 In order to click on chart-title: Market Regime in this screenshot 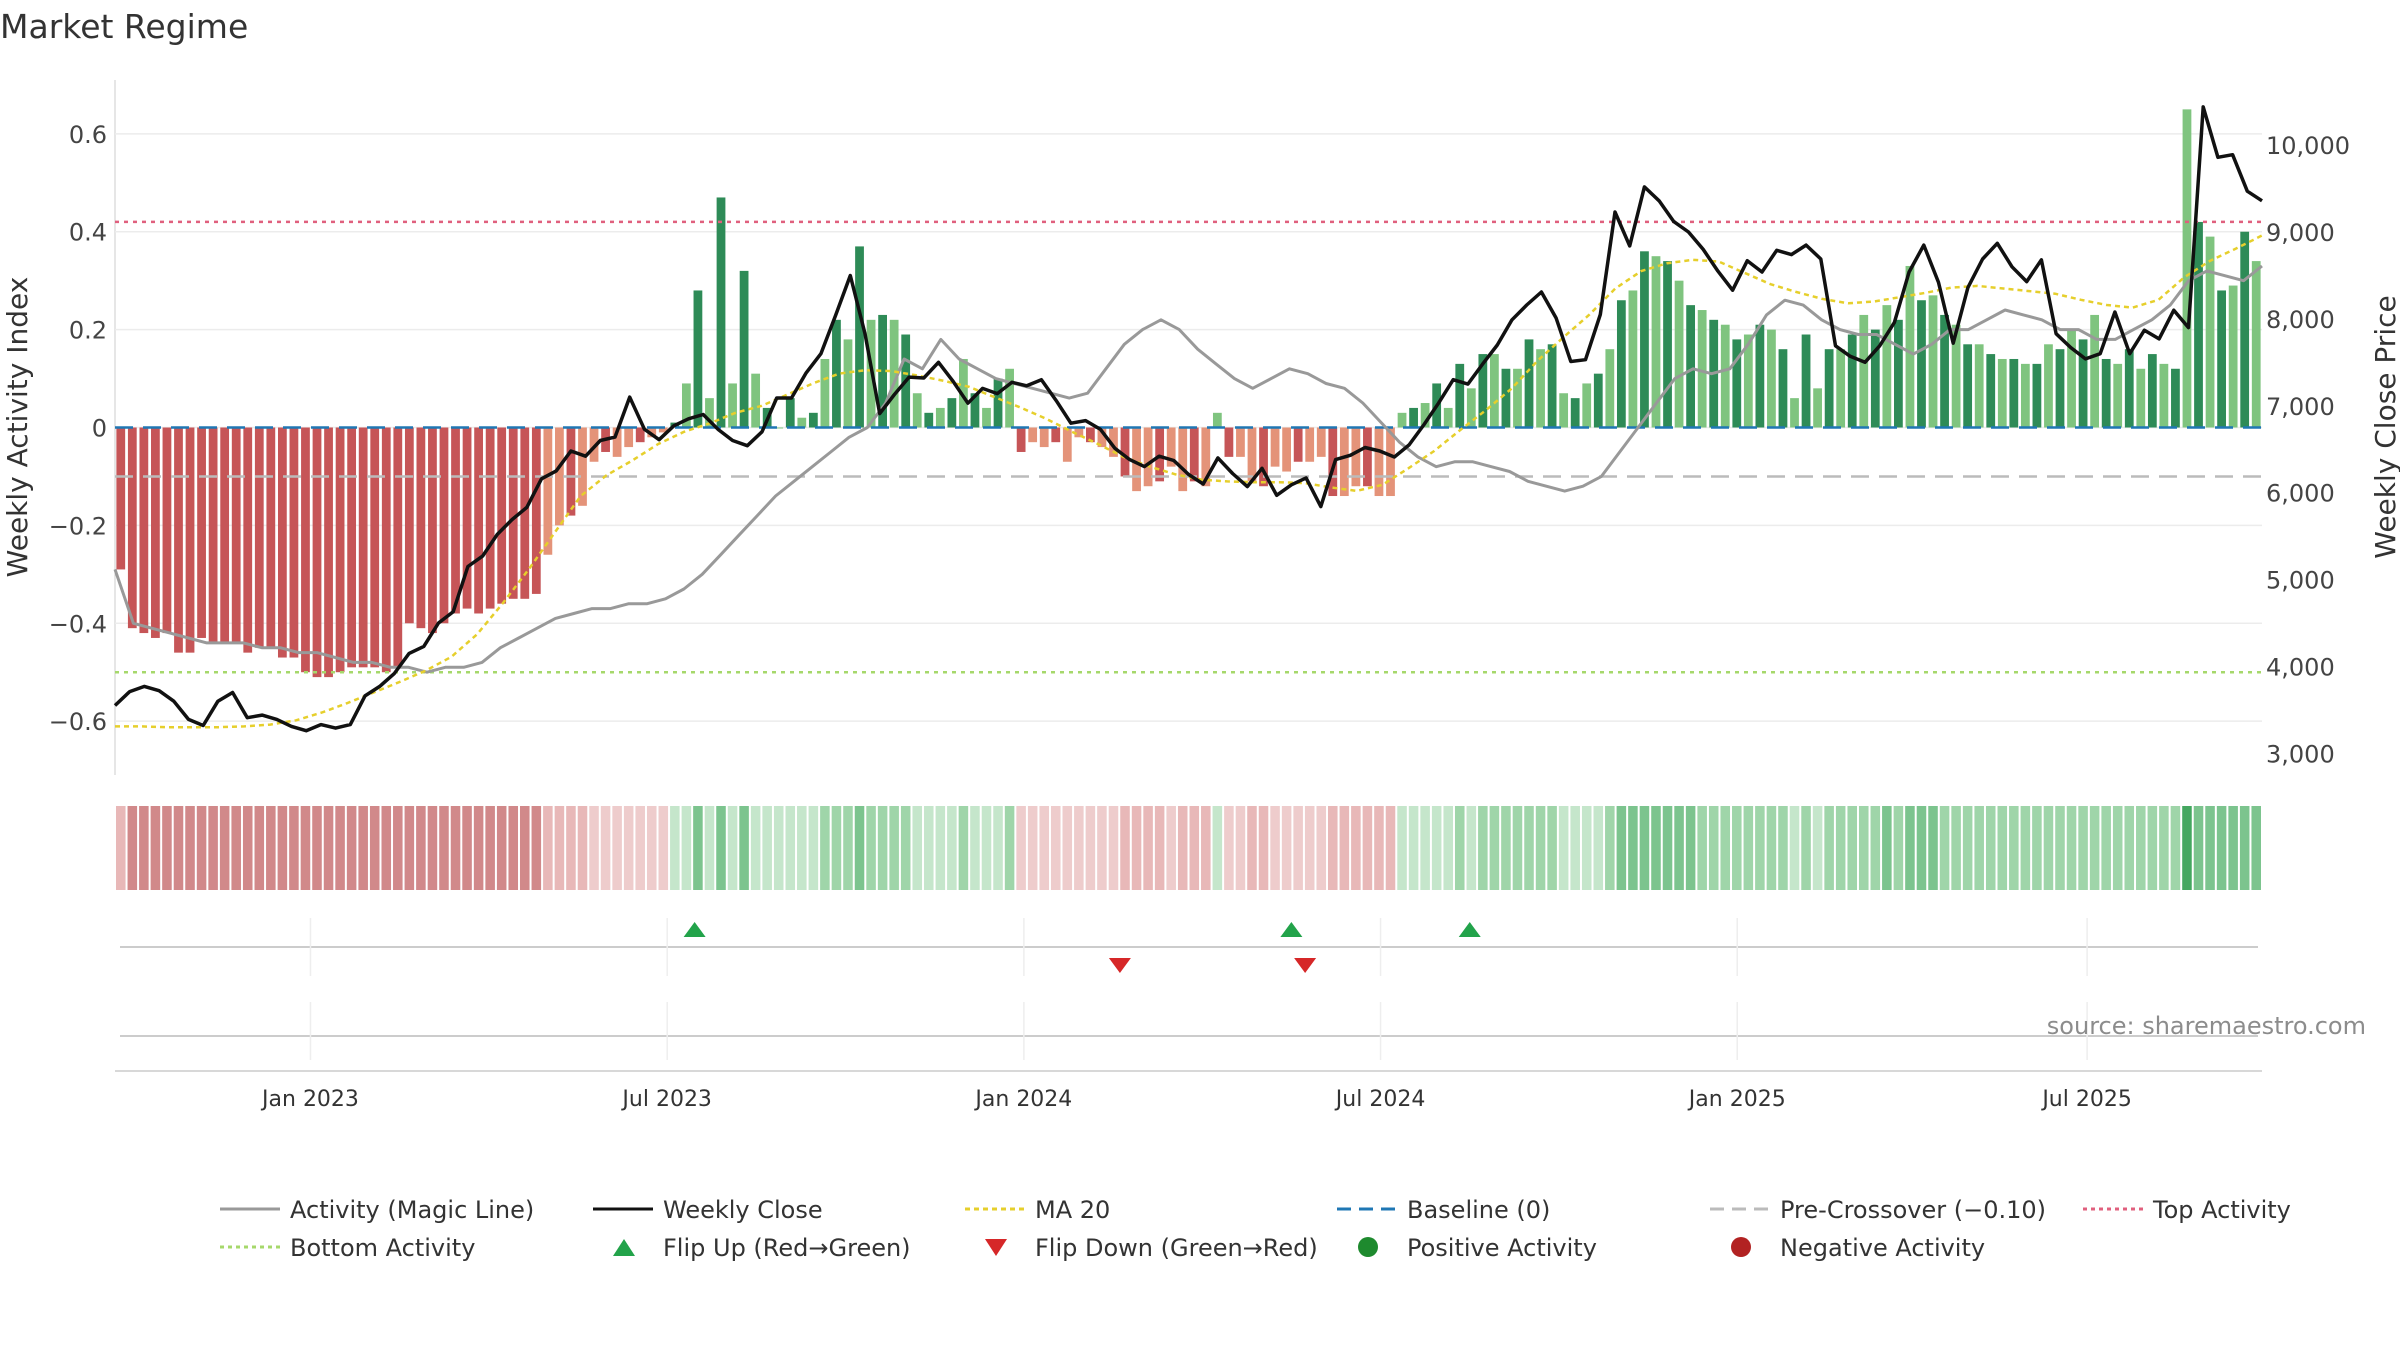, I will do `click(124, 26)`.